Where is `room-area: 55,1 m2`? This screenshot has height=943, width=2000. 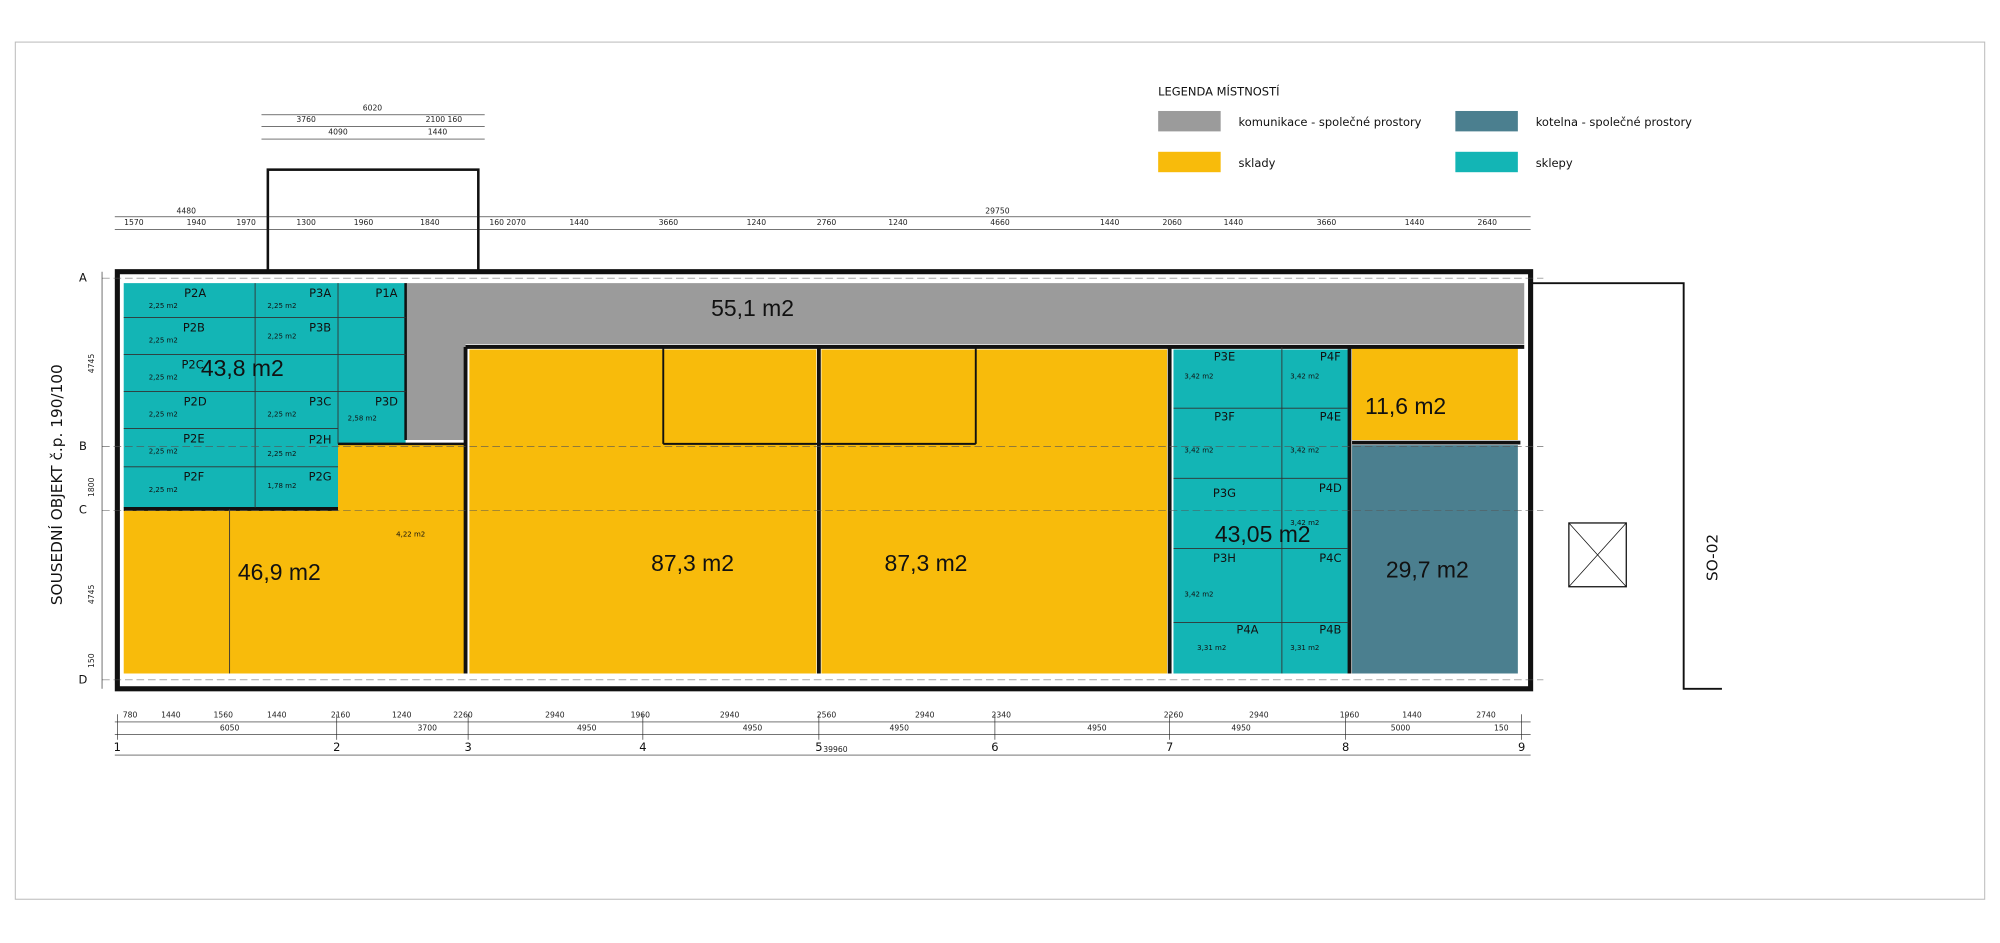 room-area: 55,1 m2 is located at coordinates (752, 308).